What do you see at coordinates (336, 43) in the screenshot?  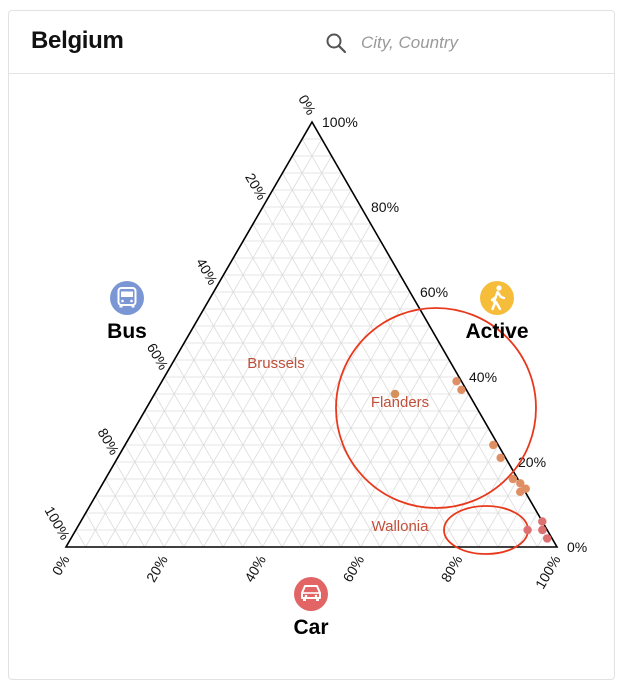 I see `search-icon` at bounding box center [336, 43].